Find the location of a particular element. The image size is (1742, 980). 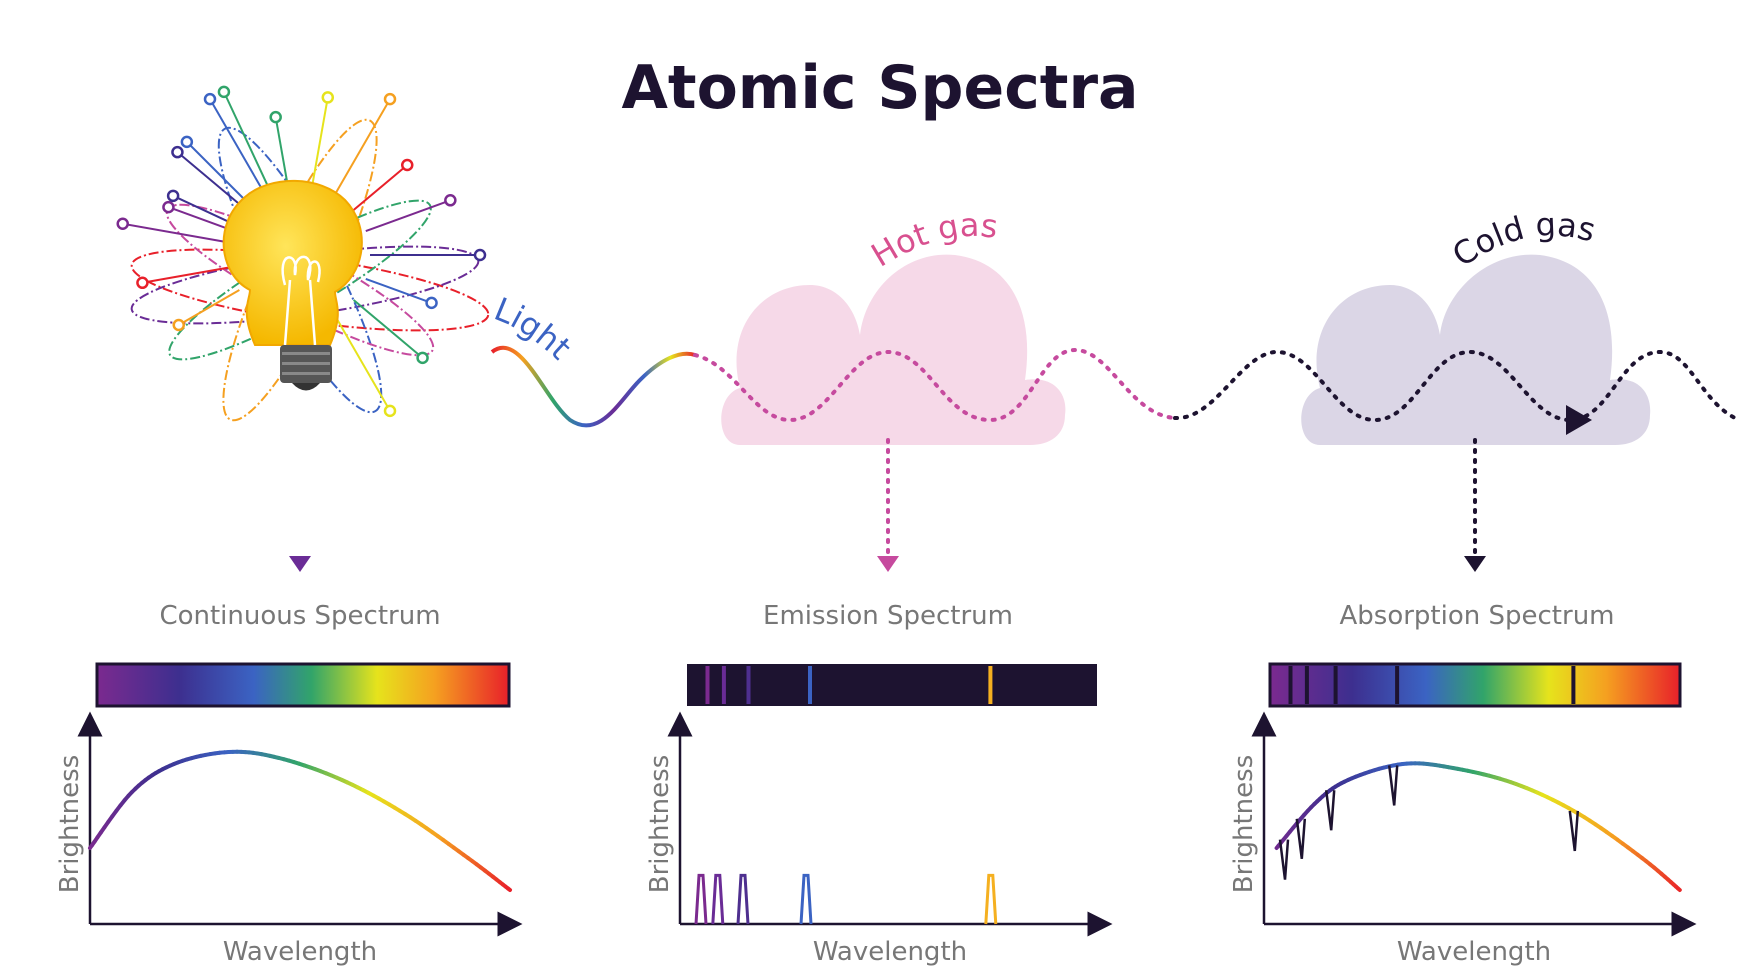

bulb-glass is located at coordinates (292, 262).